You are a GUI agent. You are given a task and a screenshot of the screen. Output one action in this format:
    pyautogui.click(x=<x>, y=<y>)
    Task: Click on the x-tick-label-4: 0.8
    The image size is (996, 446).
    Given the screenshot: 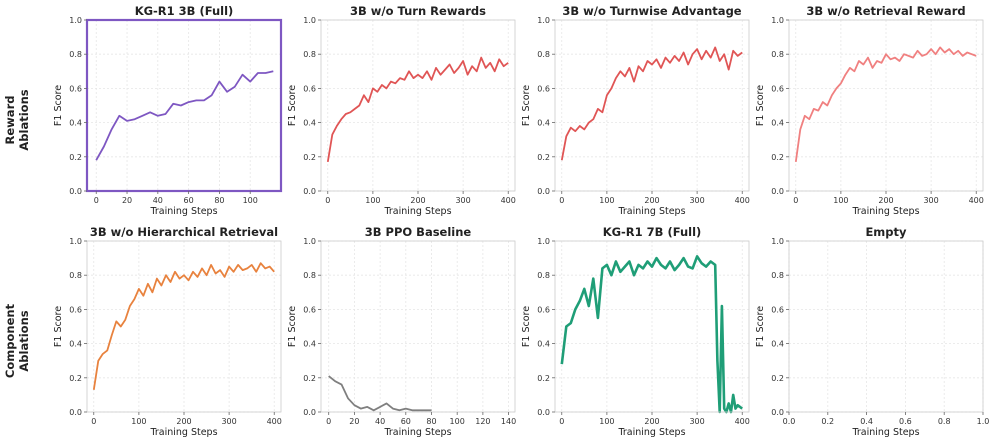 What is the action you would take?
    pyautogui.click(x=944, y=421)
    